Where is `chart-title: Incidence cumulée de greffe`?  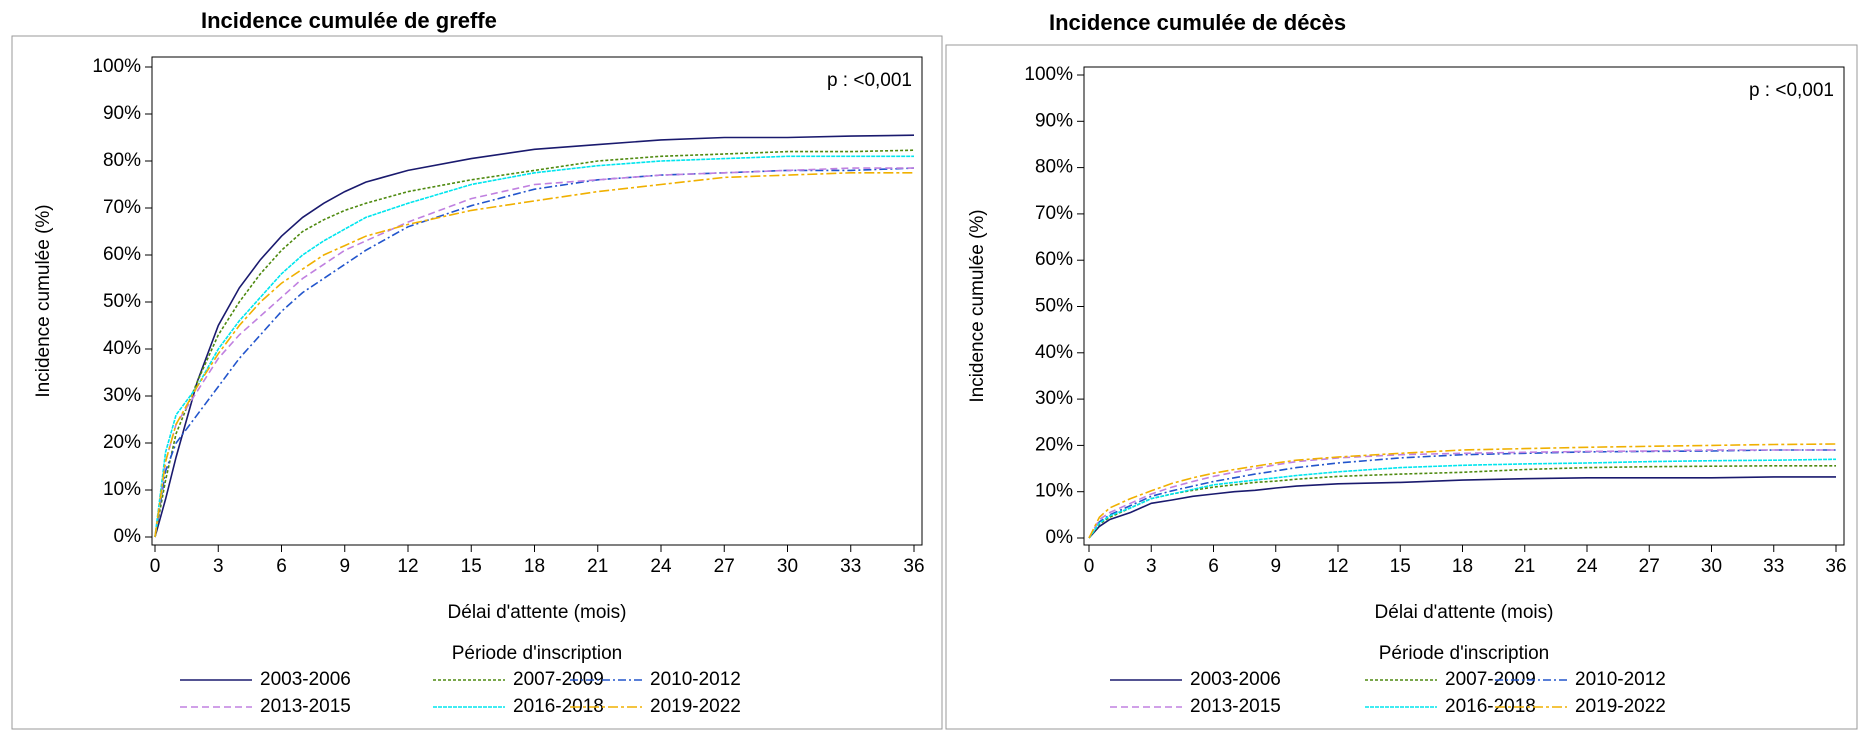
chart-title: Incidence cumulée de greffe is located at coordinates (349, 20).